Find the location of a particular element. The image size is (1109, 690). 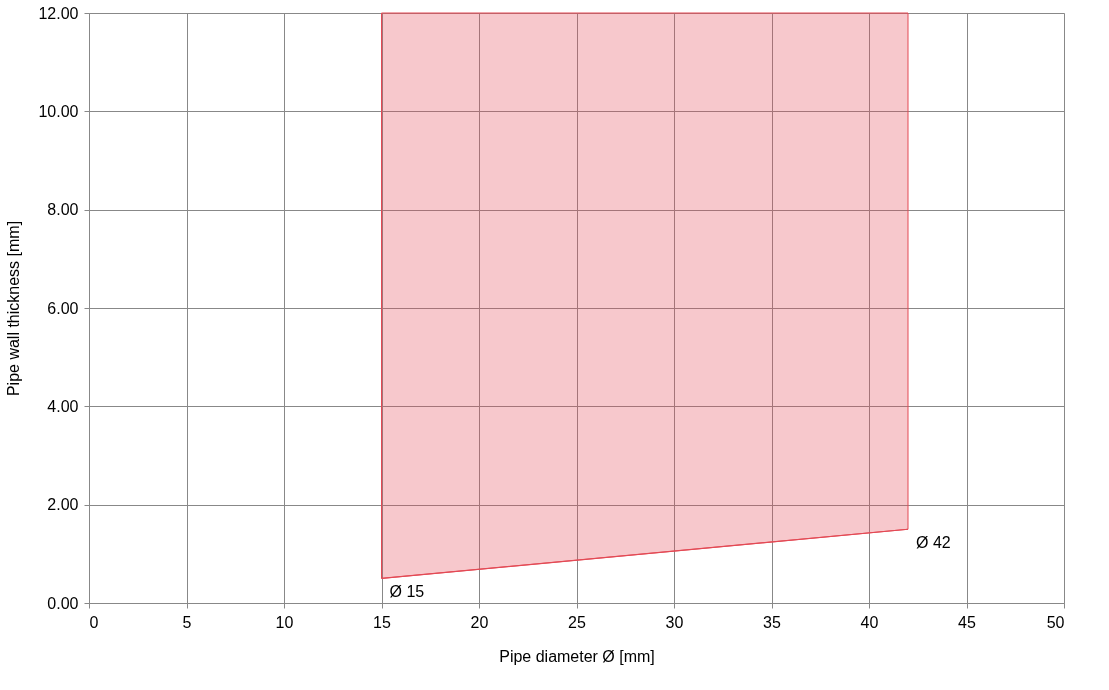

x-tick-label: 0 is located at coordinates (94, 622).